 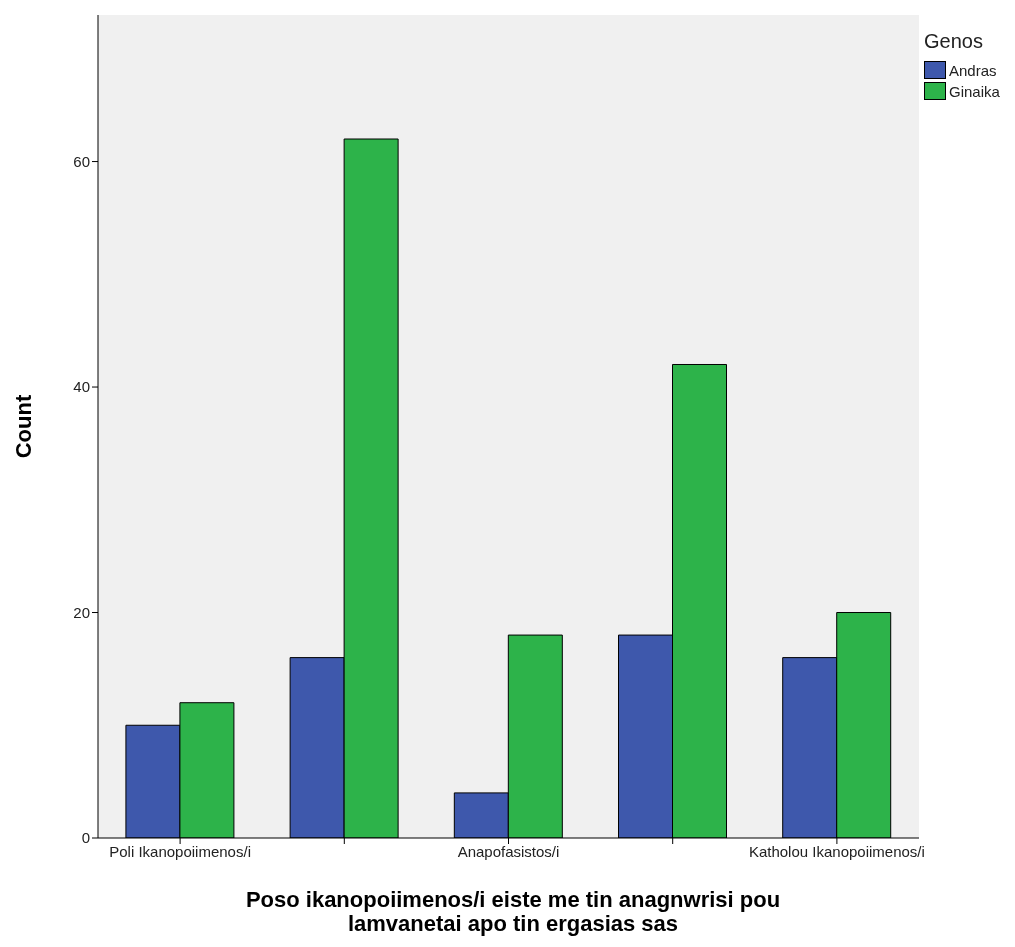 I want to click on legend-label: Ginaika, so click(x=974, y=91).